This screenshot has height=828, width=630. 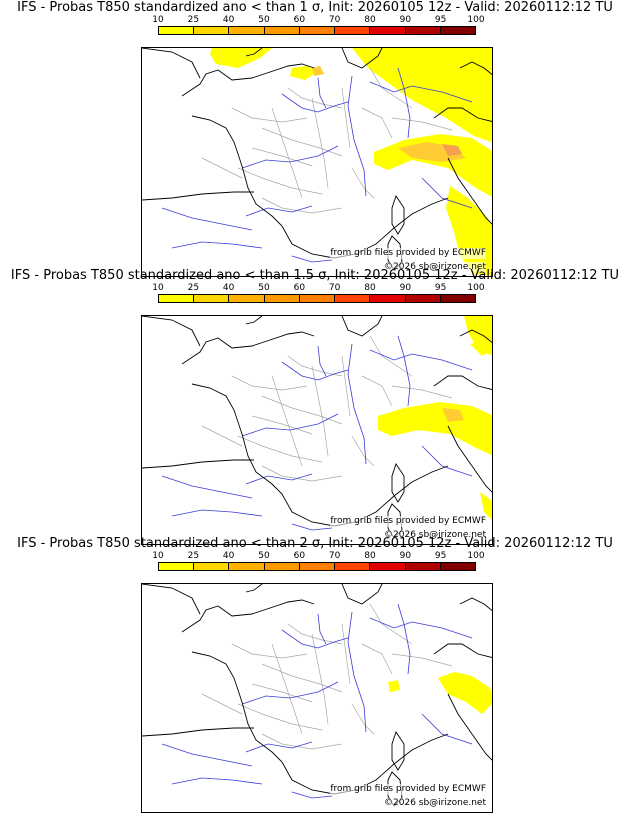 What do you see at coordinates (452, 150) in the screenshot?
I see `prob-area-alps-high` at bounding box center [452, 150].